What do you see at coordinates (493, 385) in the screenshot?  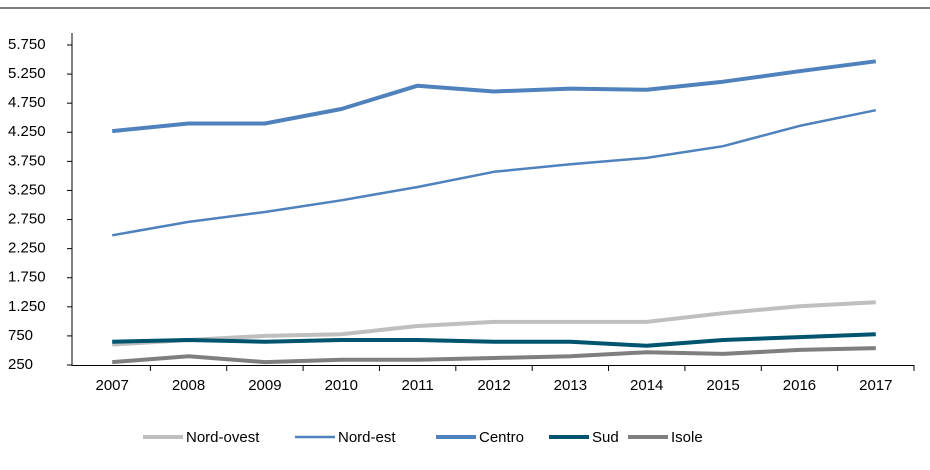 I see `x-tick-label: 2012` at bounding box center [493, 385].